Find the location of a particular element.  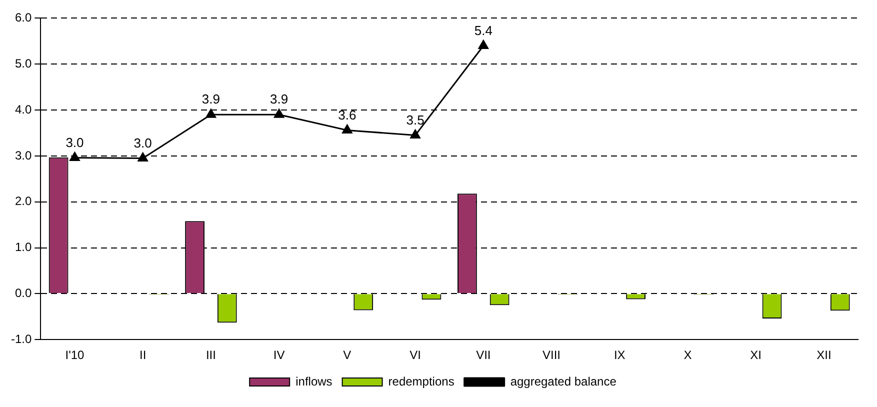

data-label: 5.4 is located at coordinates (483, 30).